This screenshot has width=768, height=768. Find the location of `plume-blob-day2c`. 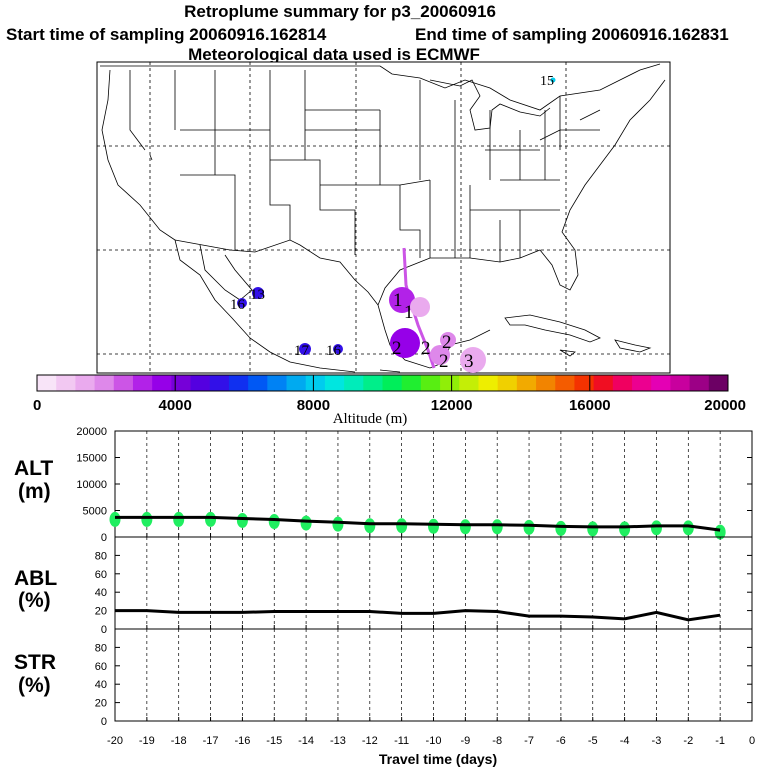

plume-blob-day2c is located at coordinates (440, 355).